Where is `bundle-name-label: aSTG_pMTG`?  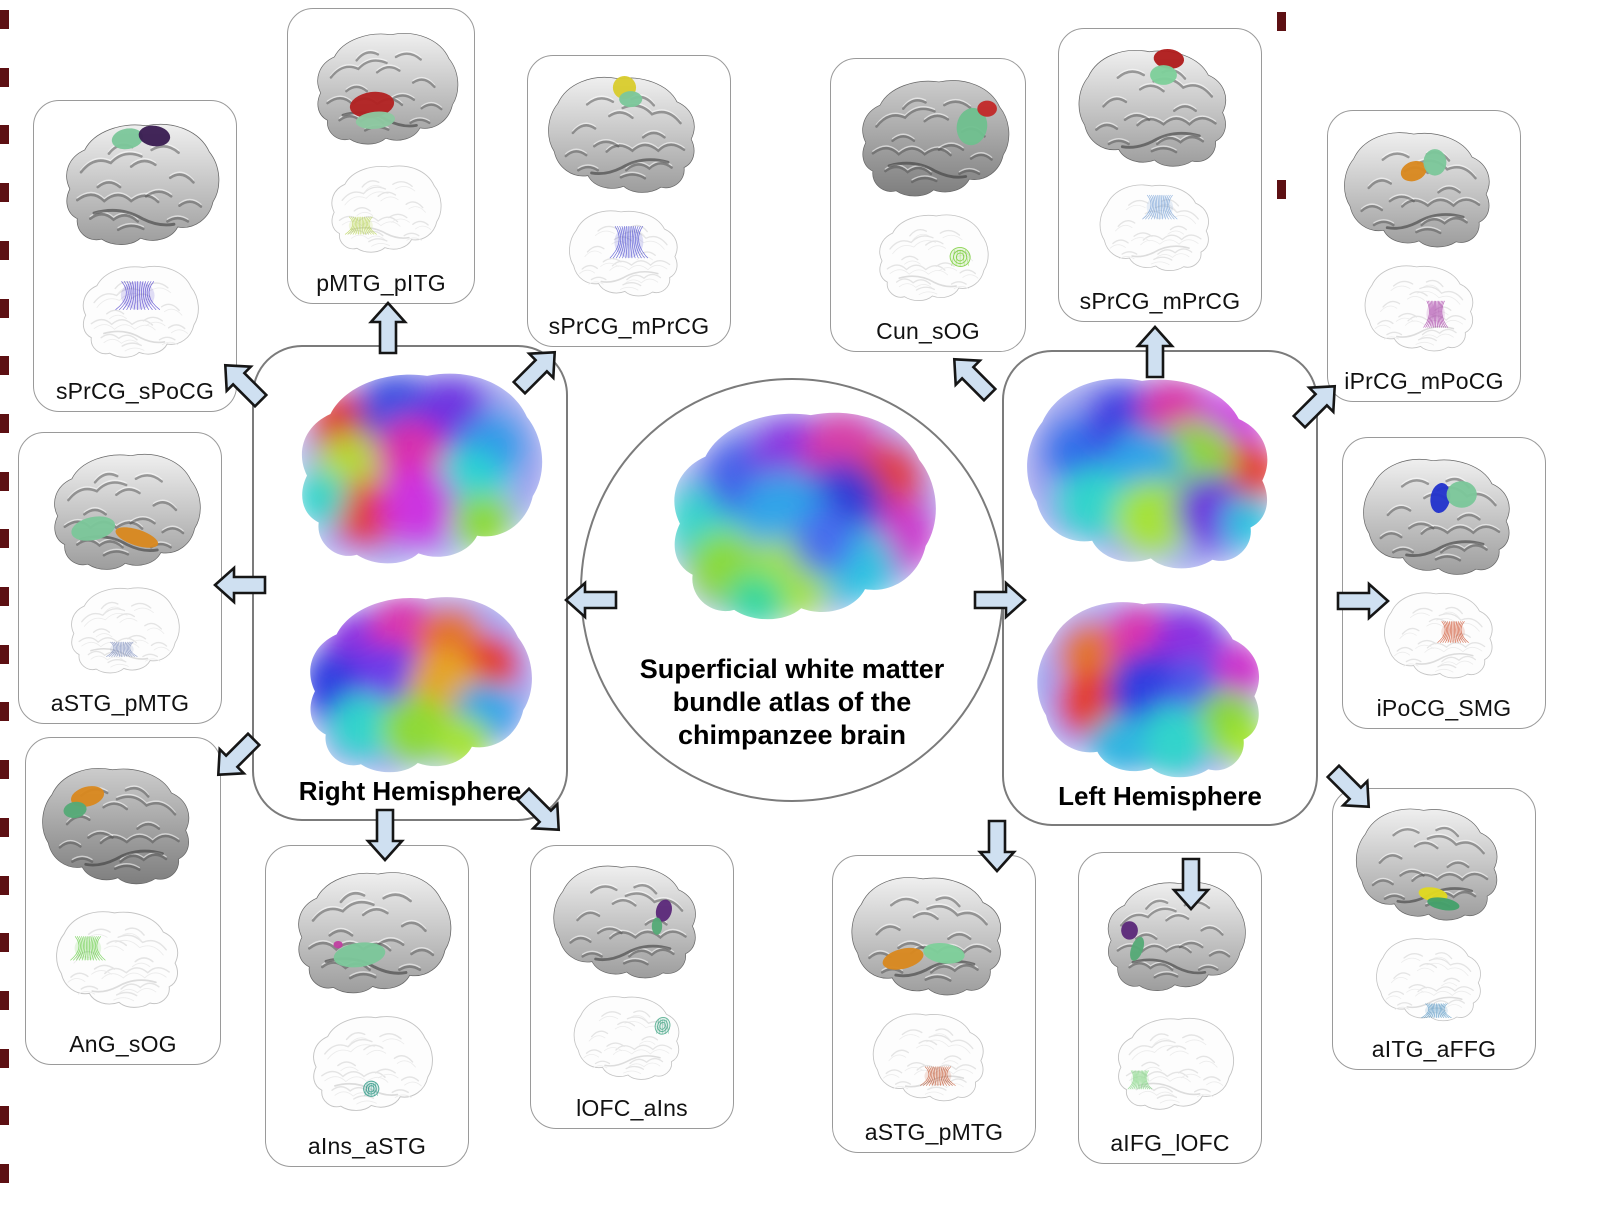 bundle-name-label: aSTG_pMTG is located at coordinates (934, 1132).